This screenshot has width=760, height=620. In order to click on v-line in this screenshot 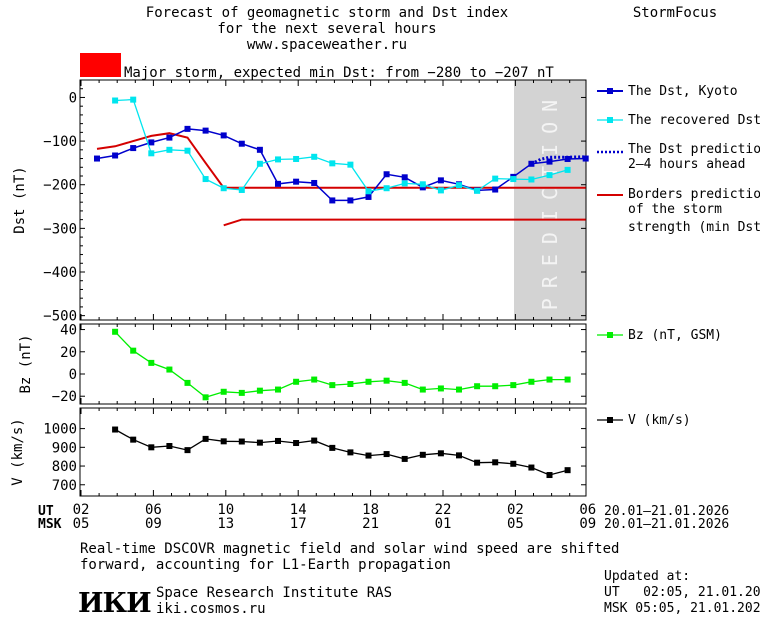, I will do `click(341, 452)`.